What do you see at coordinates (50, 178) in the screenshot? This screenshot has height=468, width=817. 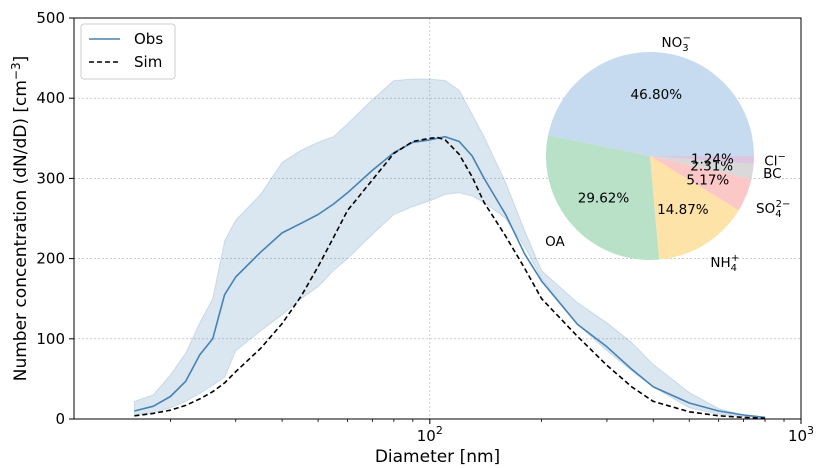 I see `y-tick-label: 300` at bounding box center [50, 178].